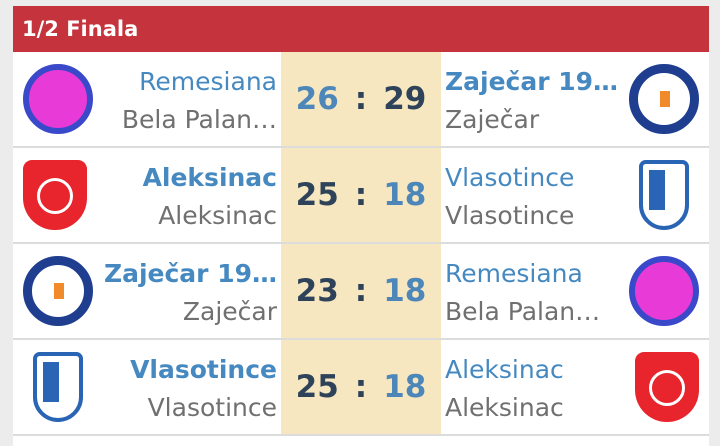 The image size is (720, 446). What do you see at coordinates (209, 177) in the screenshot?
I see `home-team-name: Aleksinac` at bounding box center [209, 177].